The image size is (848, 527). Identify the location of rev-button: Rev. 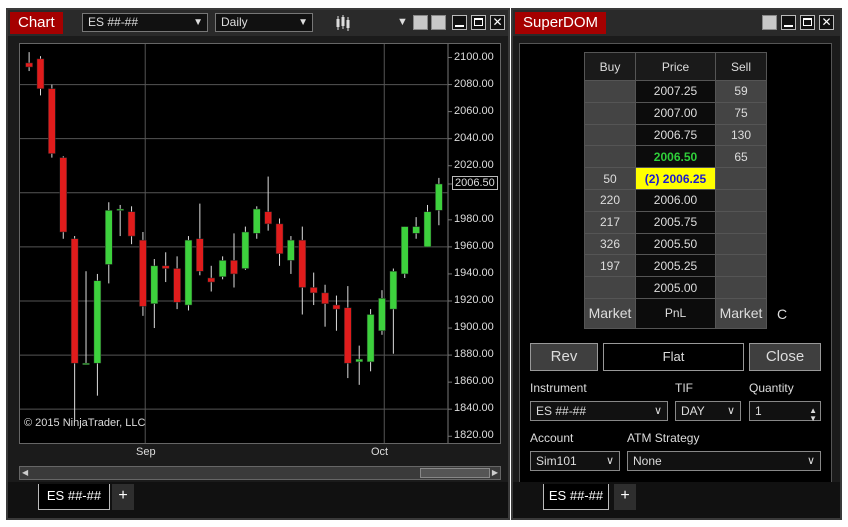
(564, 357).